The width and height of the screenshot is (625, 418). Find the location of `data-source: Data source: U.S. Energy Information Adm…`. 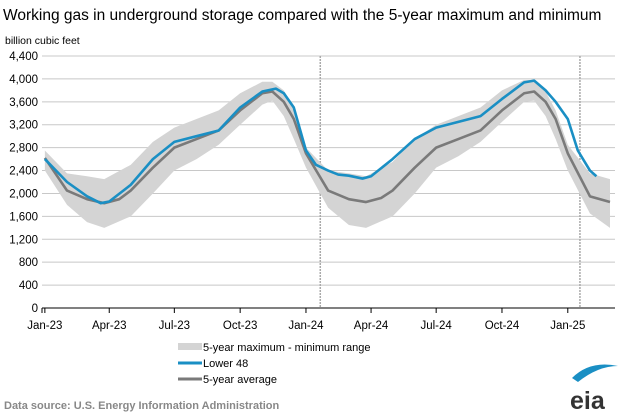

data-source: Data source: U.S. Energy Information Adm… is located at coordinates (142, 406).